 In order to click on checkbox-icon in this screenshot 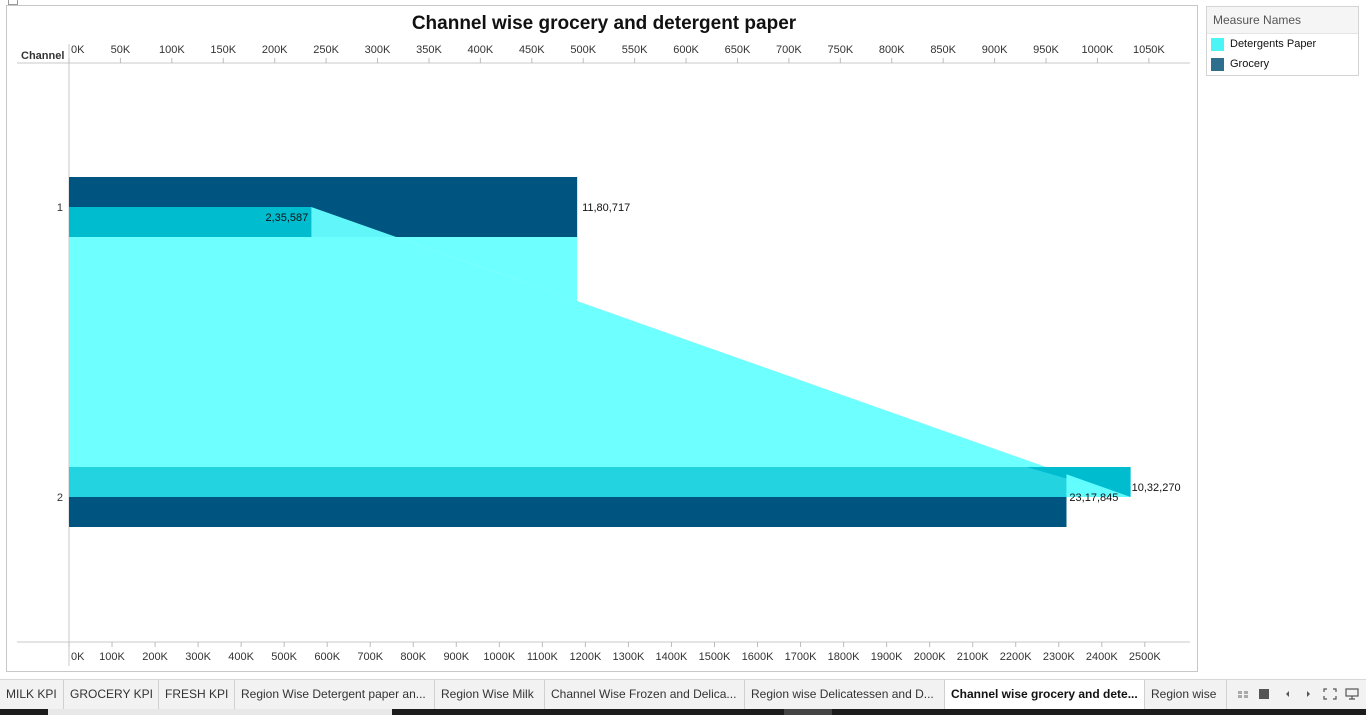, I will do `click(13, 2)`.